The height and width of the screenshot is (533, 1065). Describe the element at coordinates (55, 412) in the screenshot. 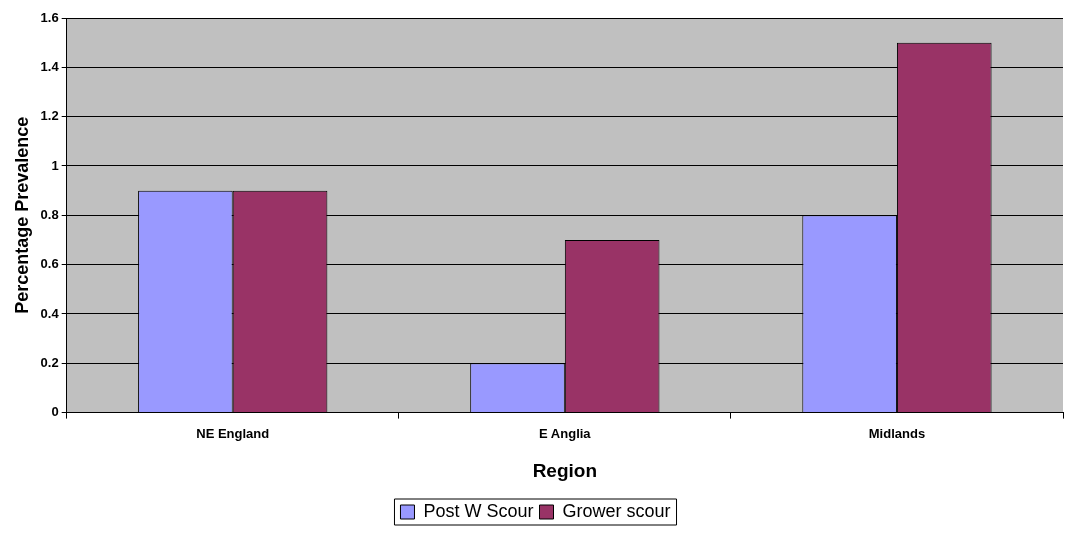

I see `y-tick-label: 0` at that location.